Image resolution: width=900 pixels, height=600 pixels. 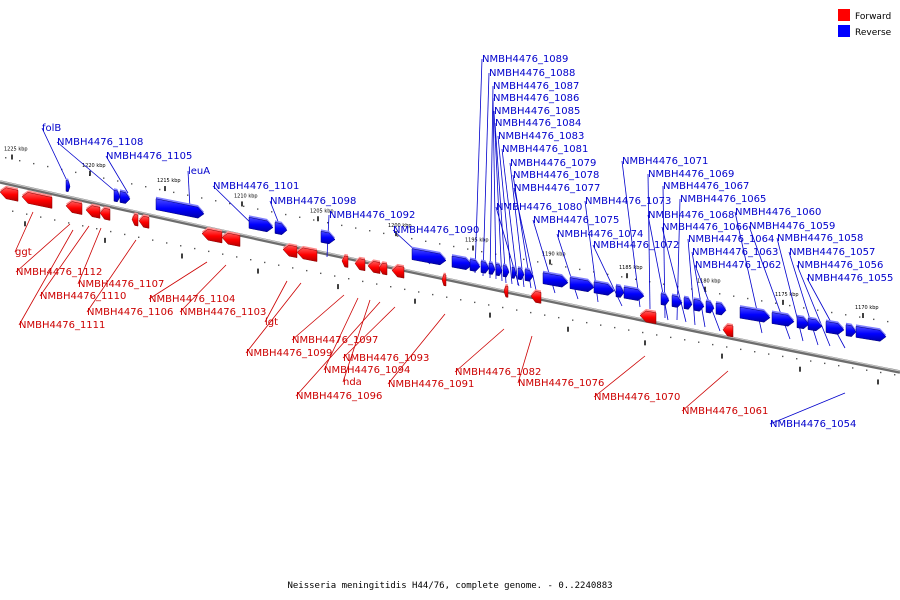 What do you see at coordinates (322, 211) in the screenshot?
I see `scale-label: 1205 kbp` at bounding box center [322, 211].